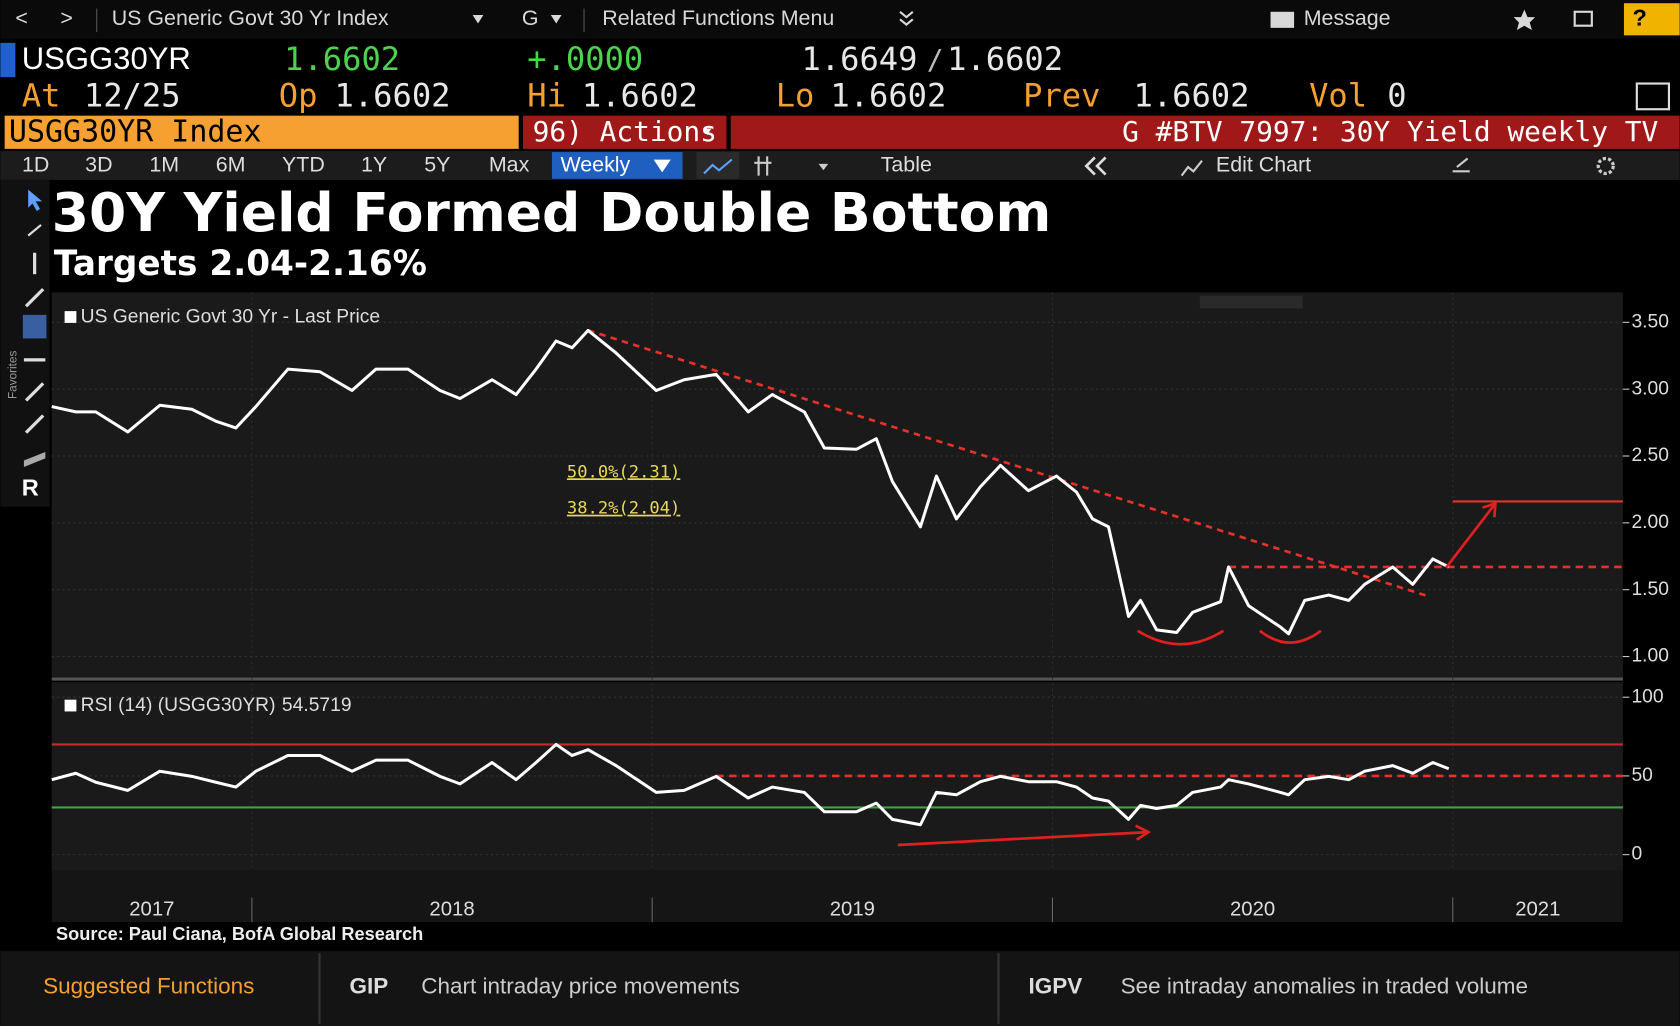  Describe the element at coordinates (12, 375) in the screenshot. I see `favorites-tab: Favorites` at that location.